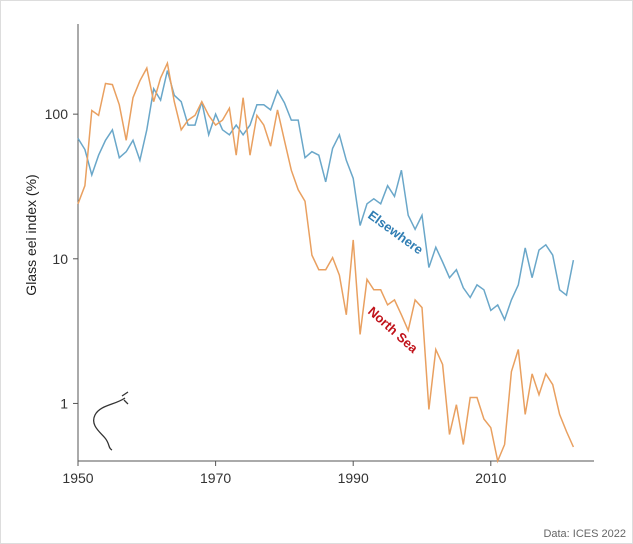 The height and width of the screenshot is (544, 633). What do you see at coordinates (57, 114) in the screenshot?
I see `y-tick-label: 100` at bounding box center [57, 114].